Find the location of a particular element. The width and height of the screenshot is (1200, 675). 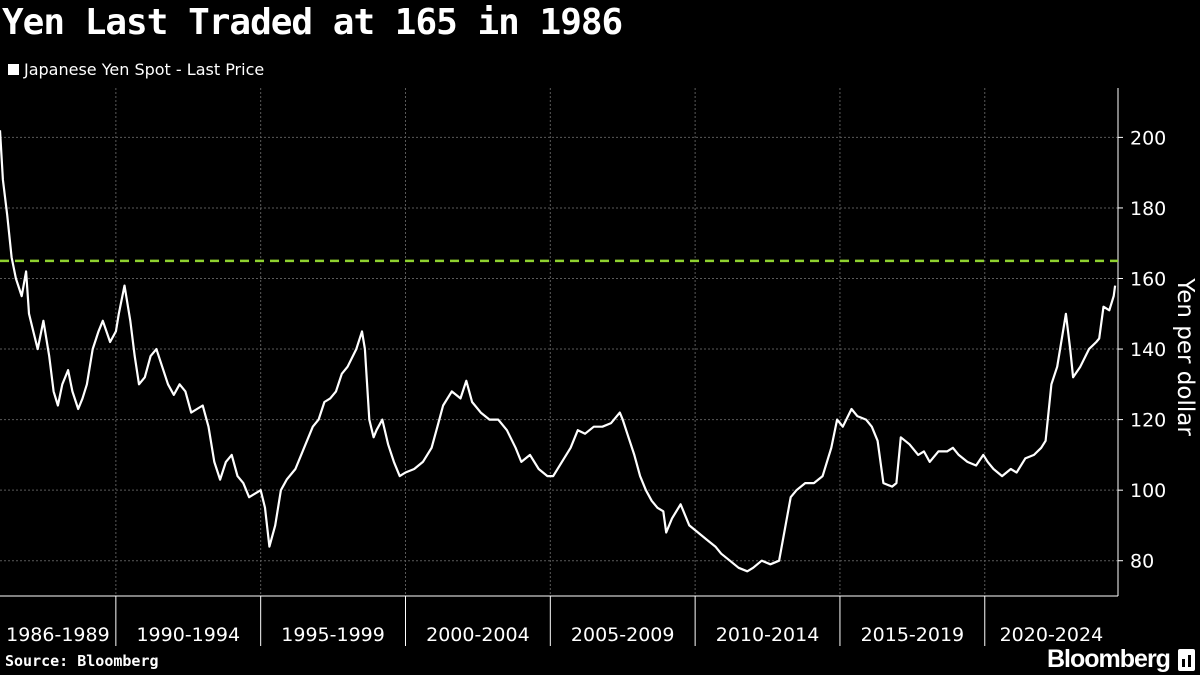

chart-title: Yen Last Traded at 165 in 1986 is located at coordinates (312, 22).